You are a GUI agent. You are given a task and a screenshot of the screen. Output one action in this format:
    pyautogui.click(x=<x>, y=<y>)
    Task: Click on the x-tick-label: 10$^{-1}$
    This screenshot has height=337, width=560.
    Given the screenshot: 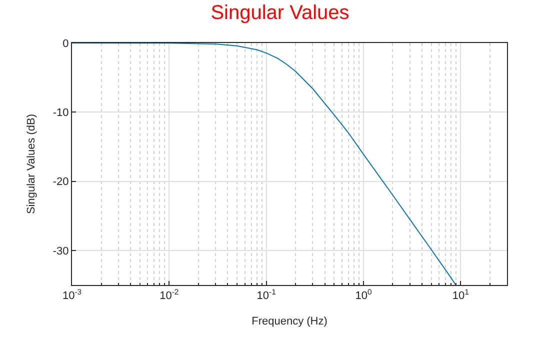 What is the action you would take?
    pyautogui.click(x=266, y=295)
    